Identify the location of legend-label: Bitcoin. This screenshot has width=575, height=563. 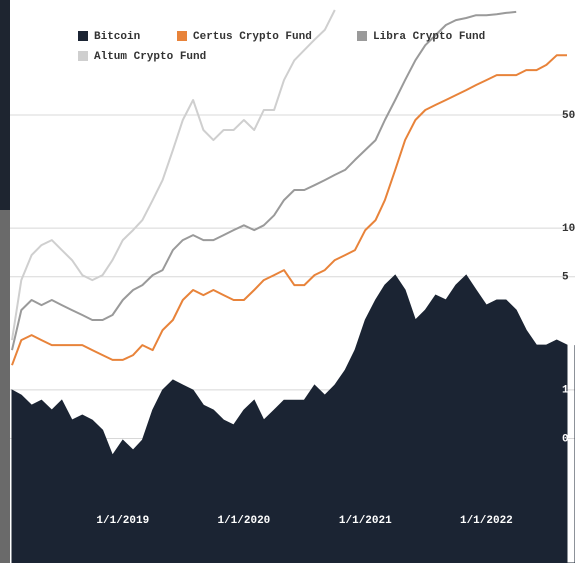
(117, 37).